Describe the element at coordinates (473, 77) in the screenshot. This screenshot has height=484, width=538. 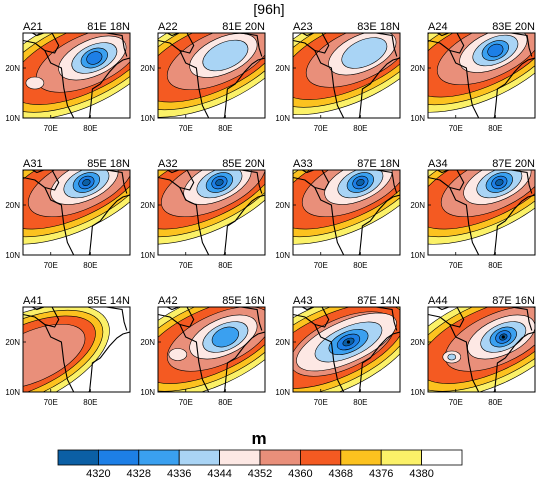
I see `map-panel: A24 83E 20N 70E 80E 10N 20N` at that location.